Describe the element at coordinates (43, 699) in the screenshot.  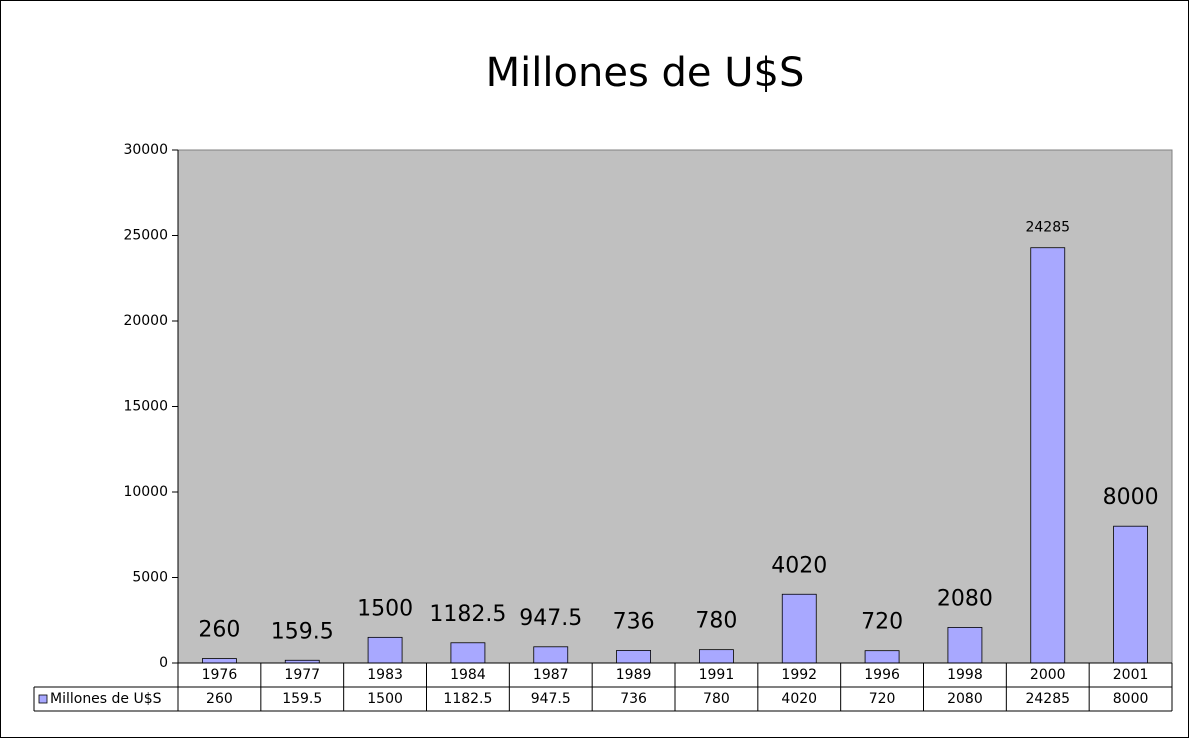
I see `legend-key` at that location.